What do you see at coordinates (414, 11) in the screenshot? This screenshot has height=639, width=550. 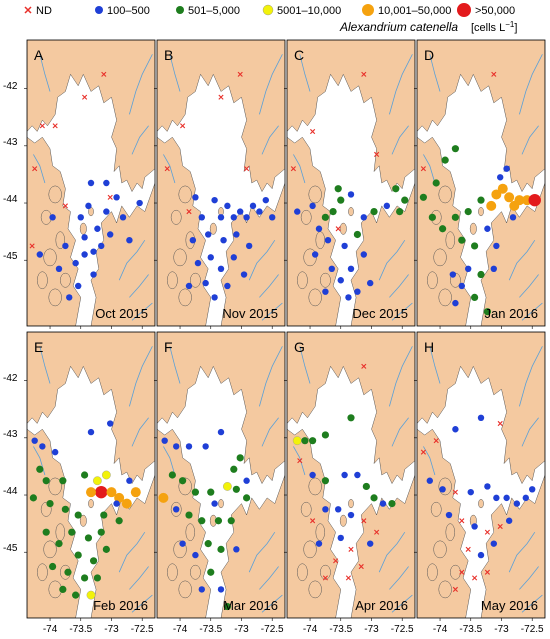 I see `legend-label: 10,001–50,000` at bounding box center [414, 11].